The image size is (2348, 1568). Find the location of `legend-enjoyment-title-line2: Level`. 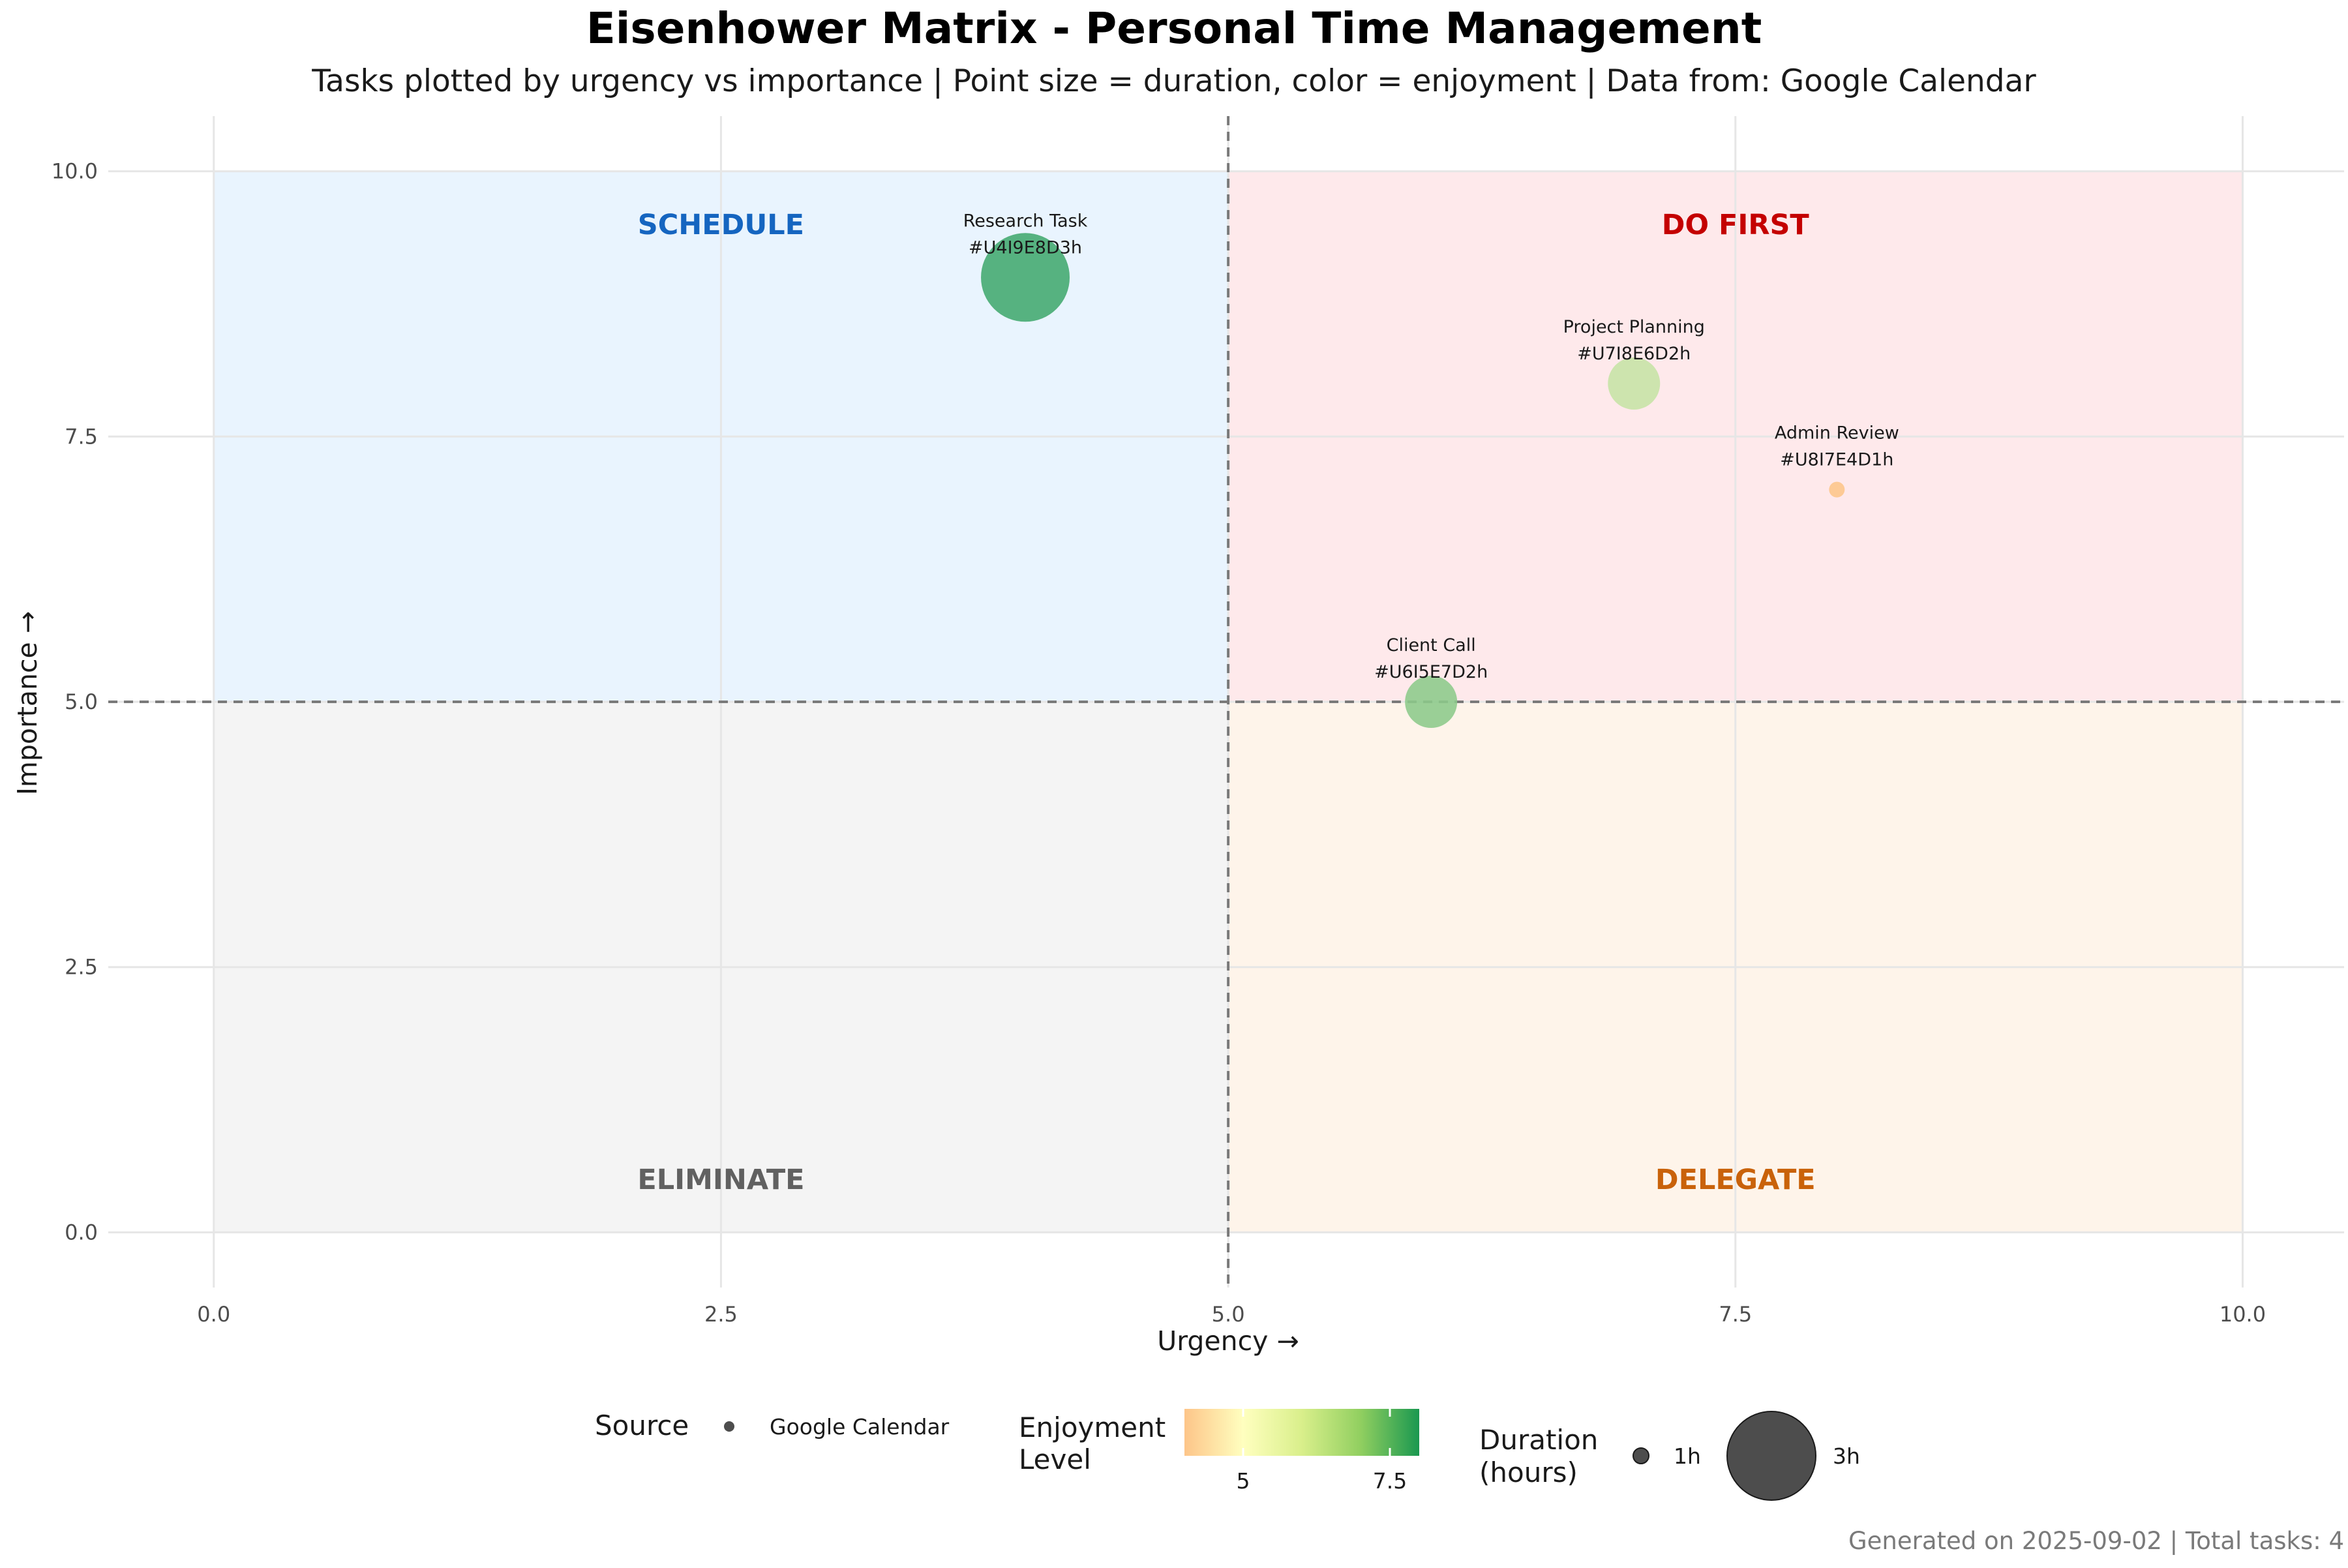

legend-enjoyment-title-line2: Level is located at coordinates (1055, 1459).